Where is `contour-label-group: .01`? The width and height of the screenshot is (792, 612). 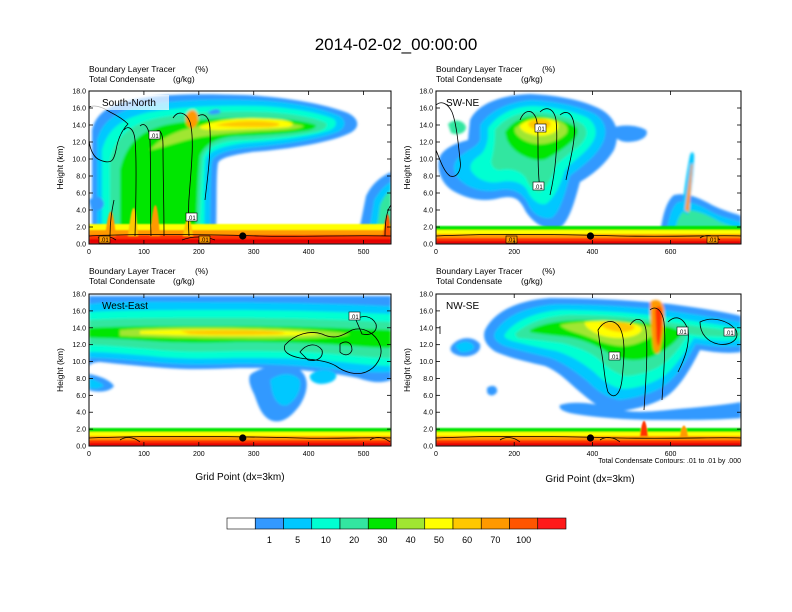 contour-label-group: .01 is located at coordinates (354, 316).